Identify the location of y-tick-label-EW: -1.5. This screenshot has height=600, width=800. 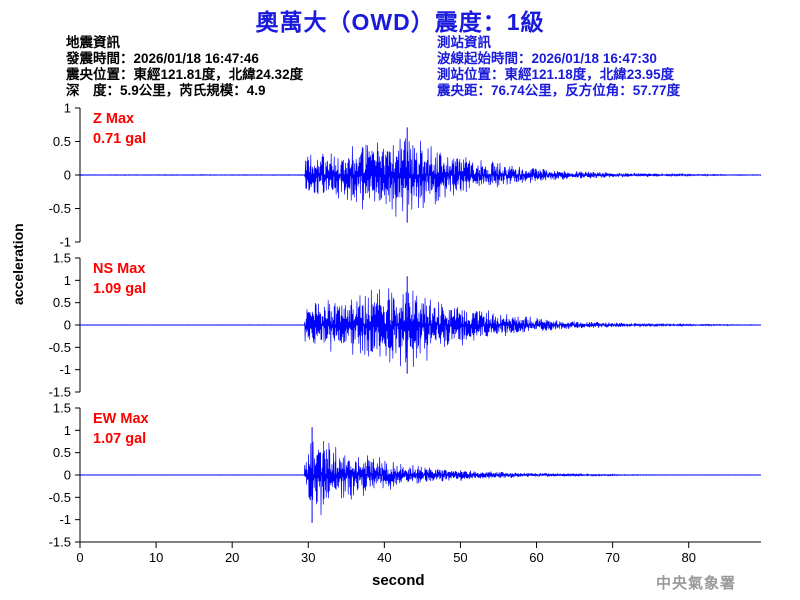
(60, 542).